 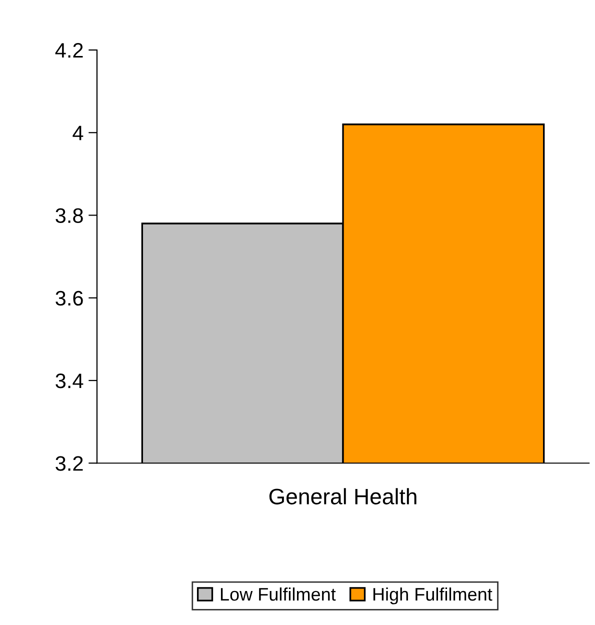 What do you see at coordinates (69, 50) in the screenshot?
I see `y-tick-label: 4.2` at bounding box center [69, 50].